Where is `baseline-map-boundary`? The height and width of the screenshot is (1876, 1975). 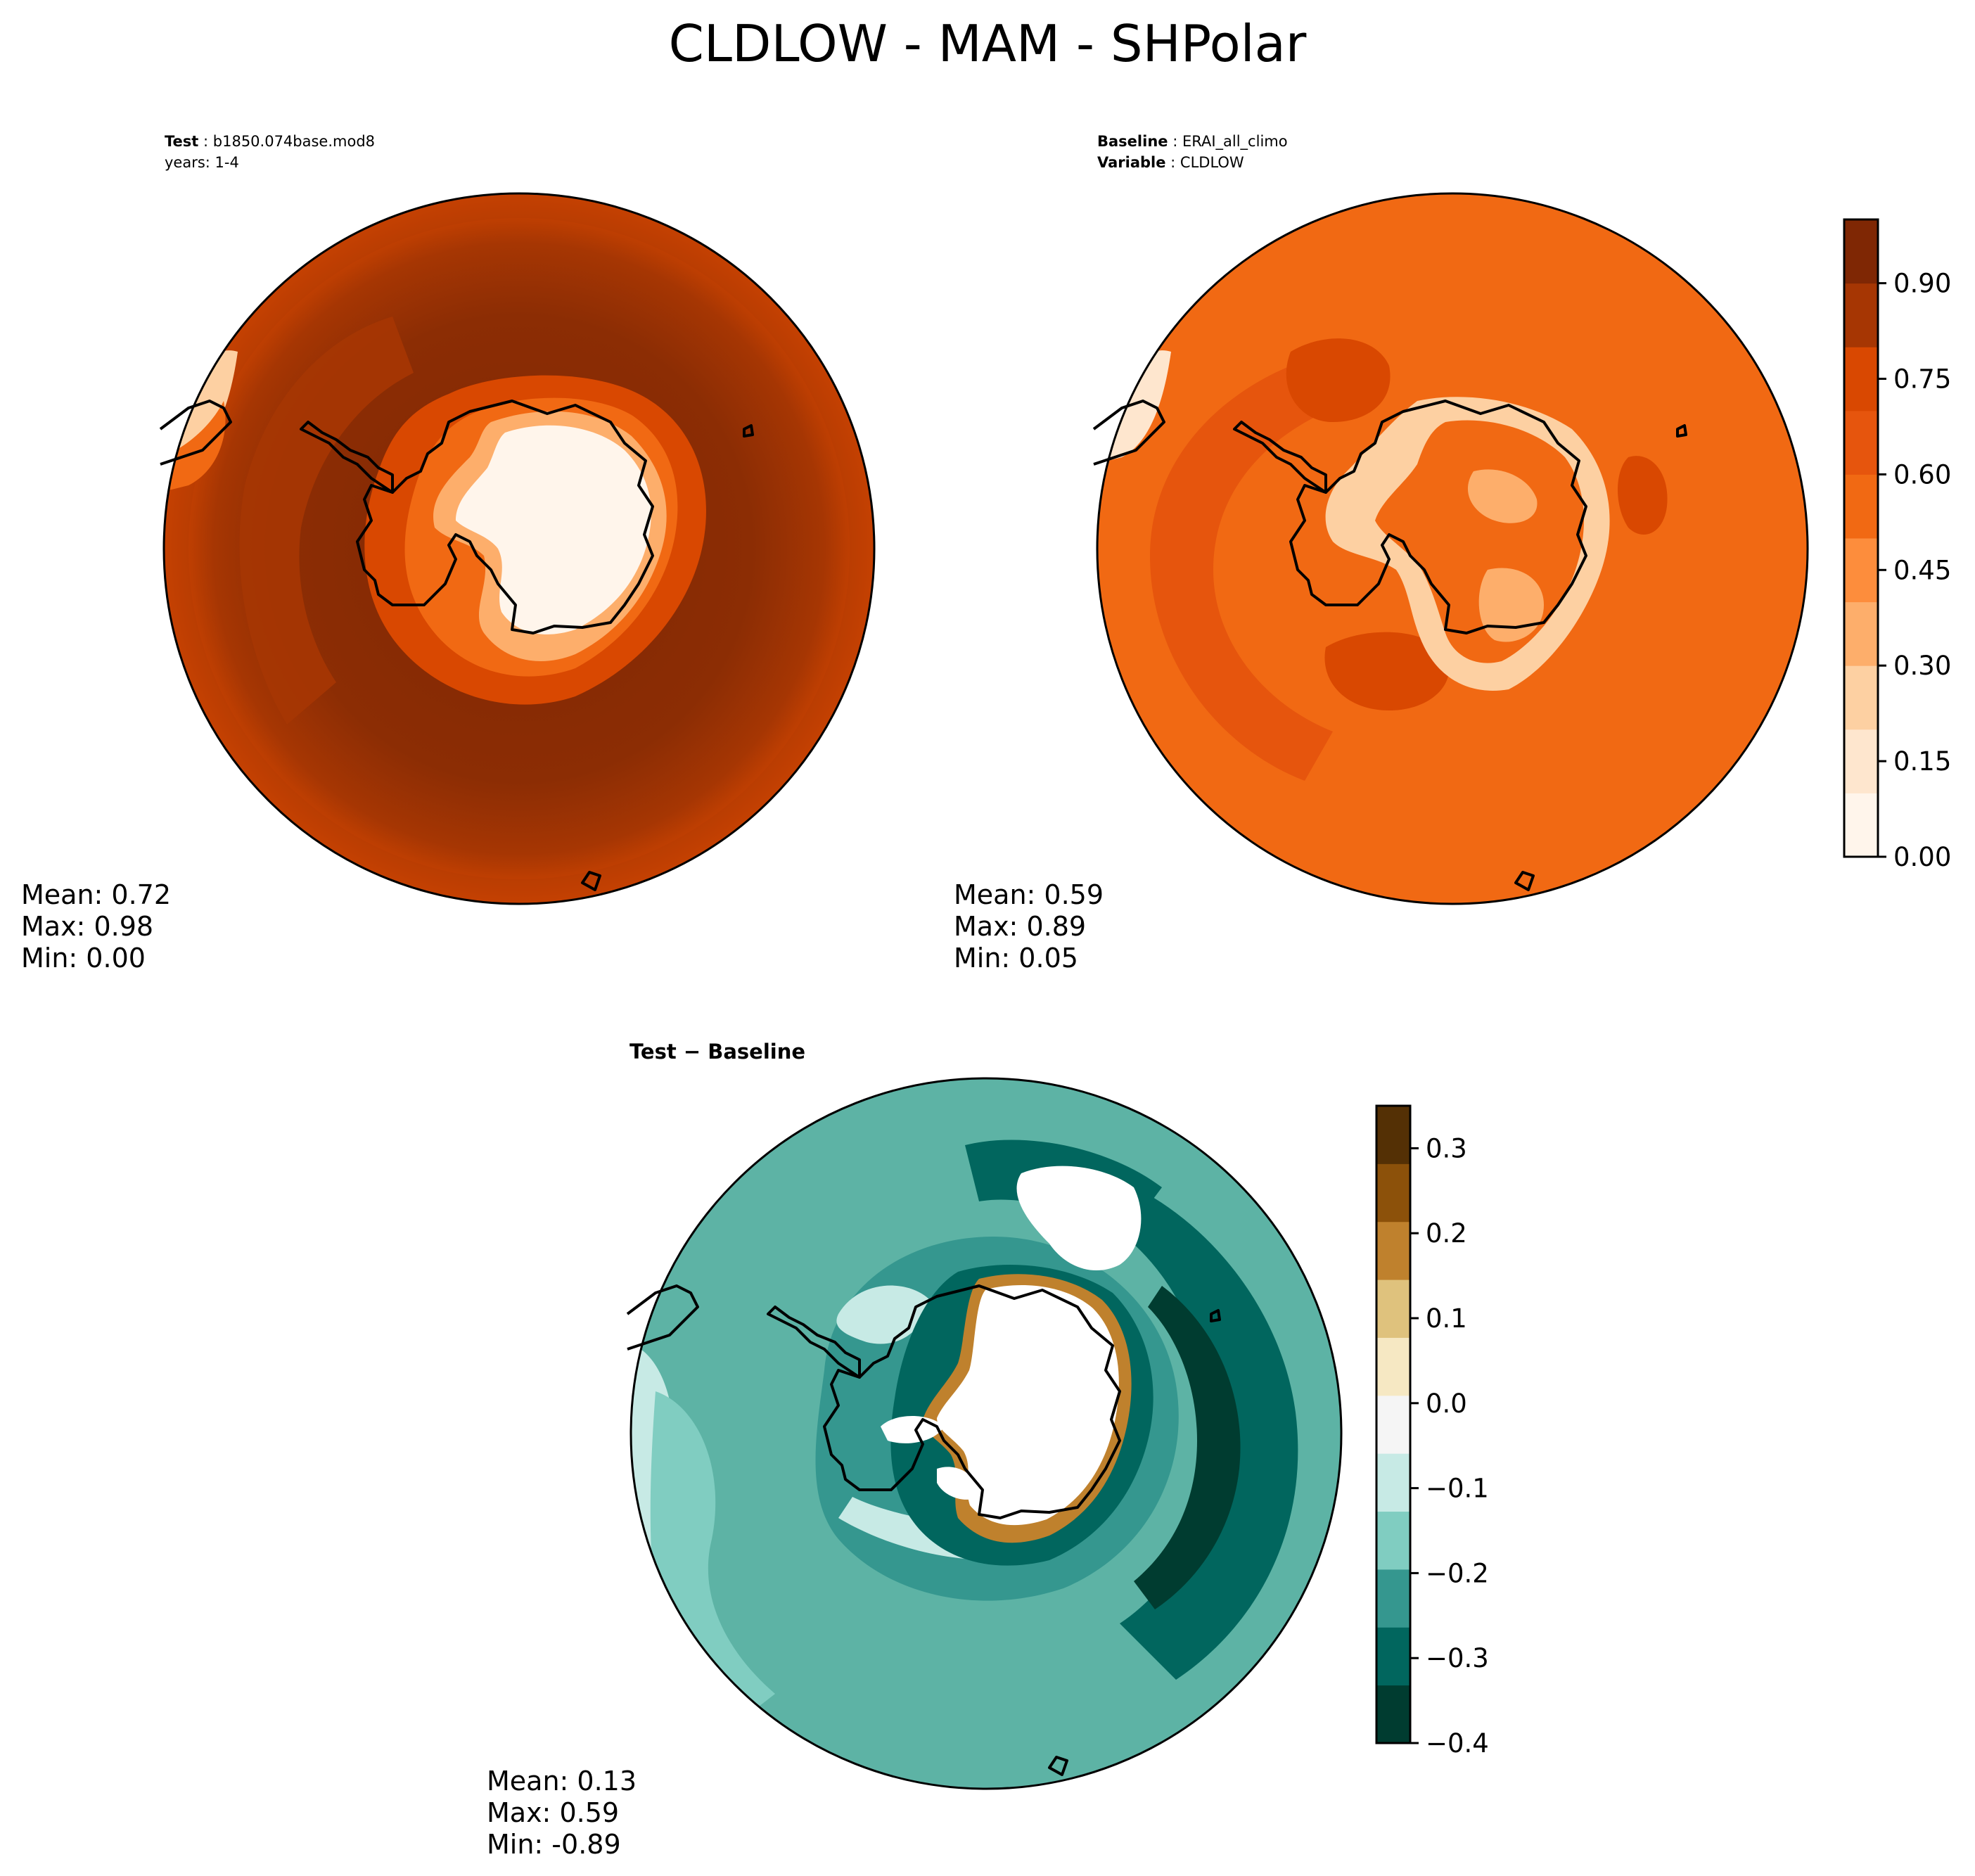
baseline-map-boundary is located at coordinates (1452, 548).